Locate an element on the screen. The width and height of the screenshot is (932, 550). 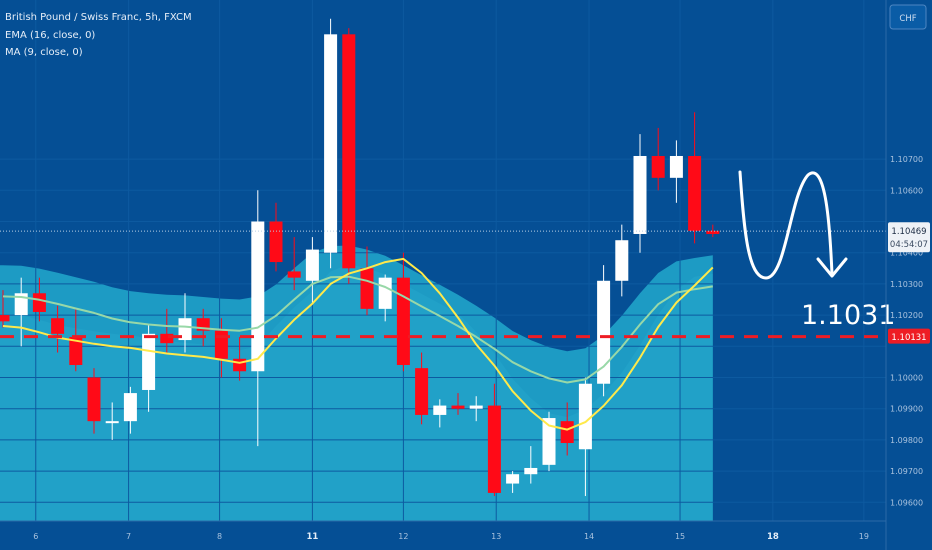
forecast-wave-arrow is located at coordinates (786, 225).